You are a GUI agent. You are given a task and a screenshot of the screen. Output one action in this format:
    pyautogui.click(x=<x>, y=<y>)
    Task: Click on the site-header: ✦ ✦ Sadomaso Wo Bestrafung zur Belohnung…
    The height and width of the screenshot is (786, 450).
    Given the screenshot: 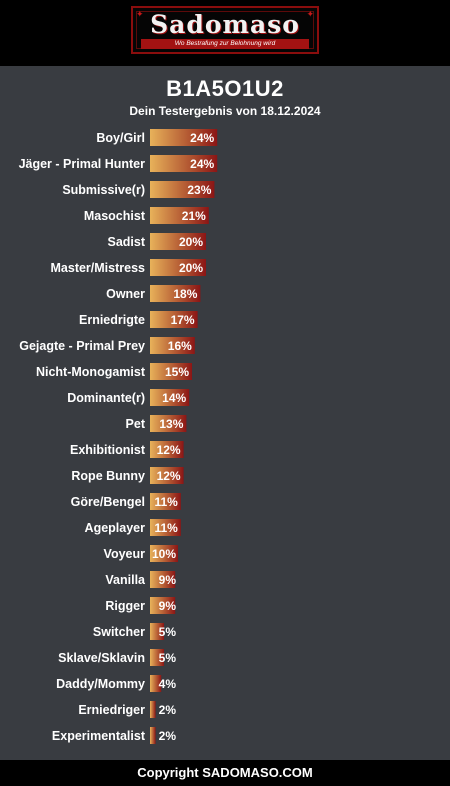 What is the action you would take?
    pyautogui.click(x=225, y=33)
    